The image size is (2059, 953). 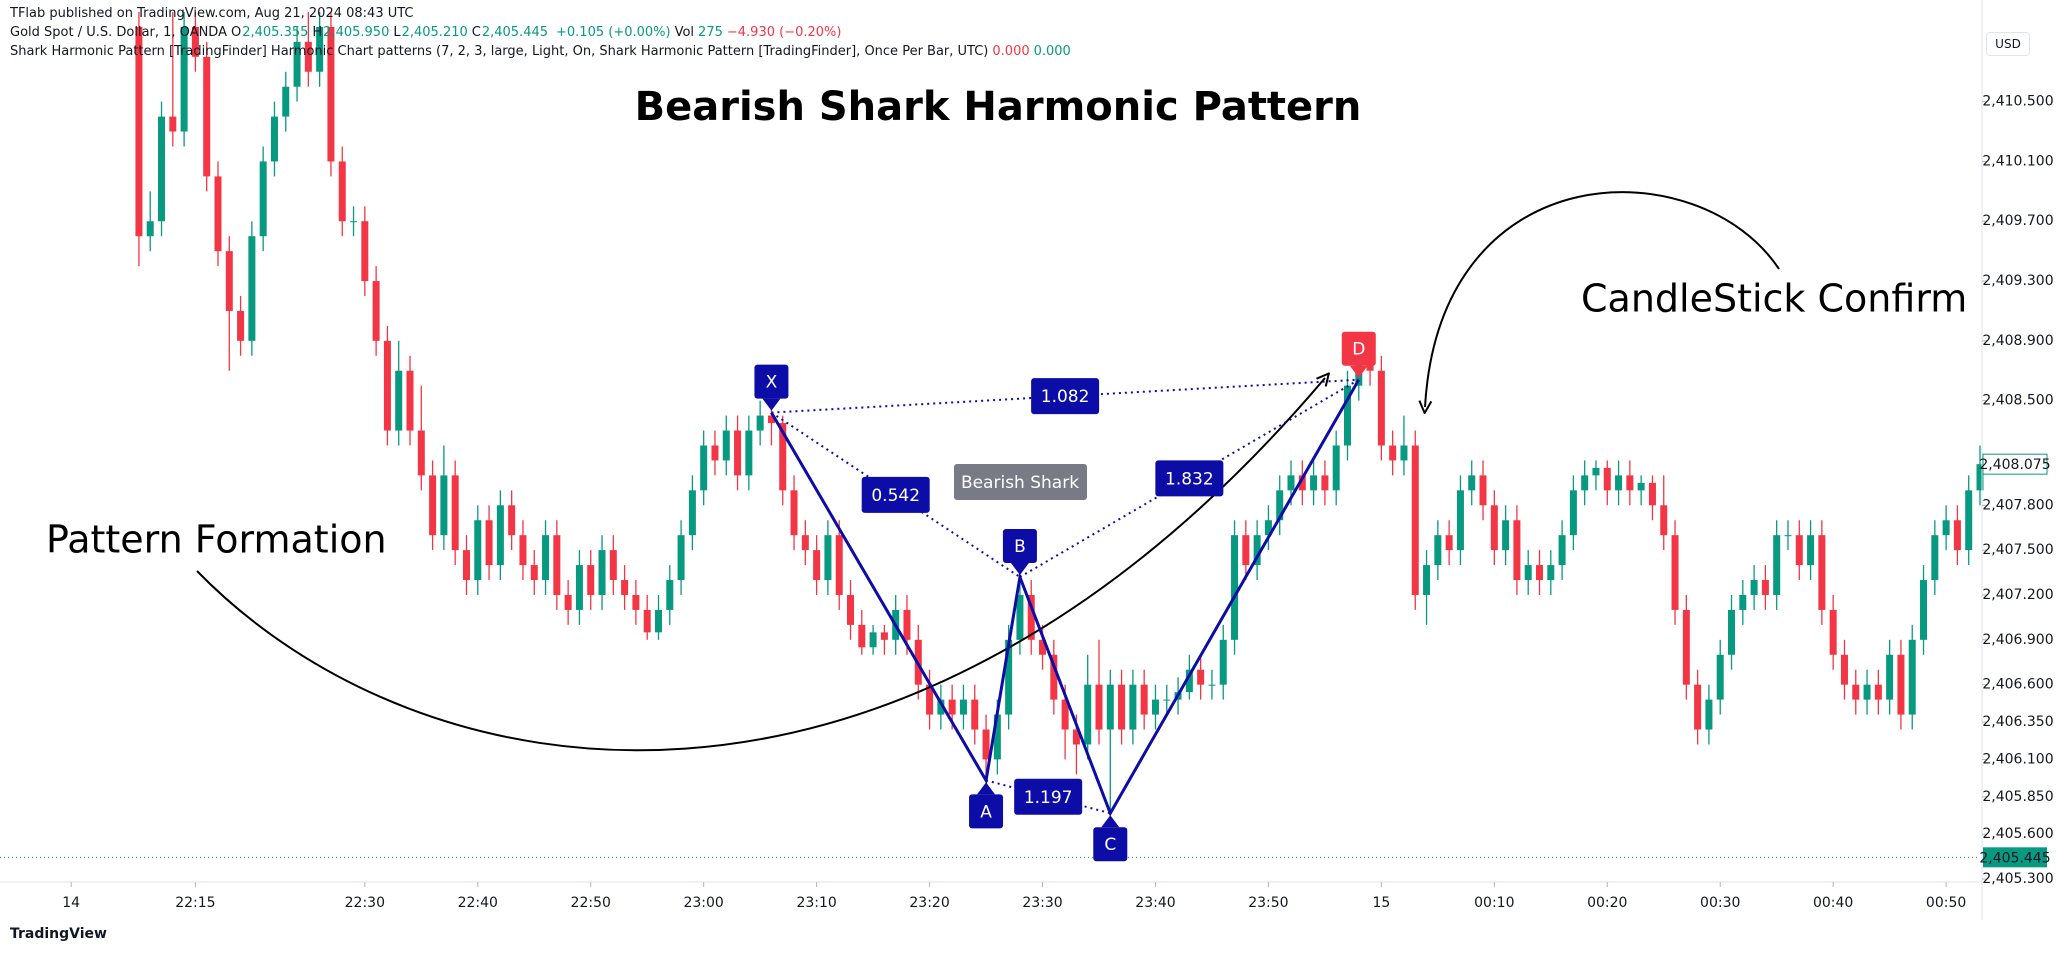 I want to click on brand: TradingView, so click(x=58, y=934).